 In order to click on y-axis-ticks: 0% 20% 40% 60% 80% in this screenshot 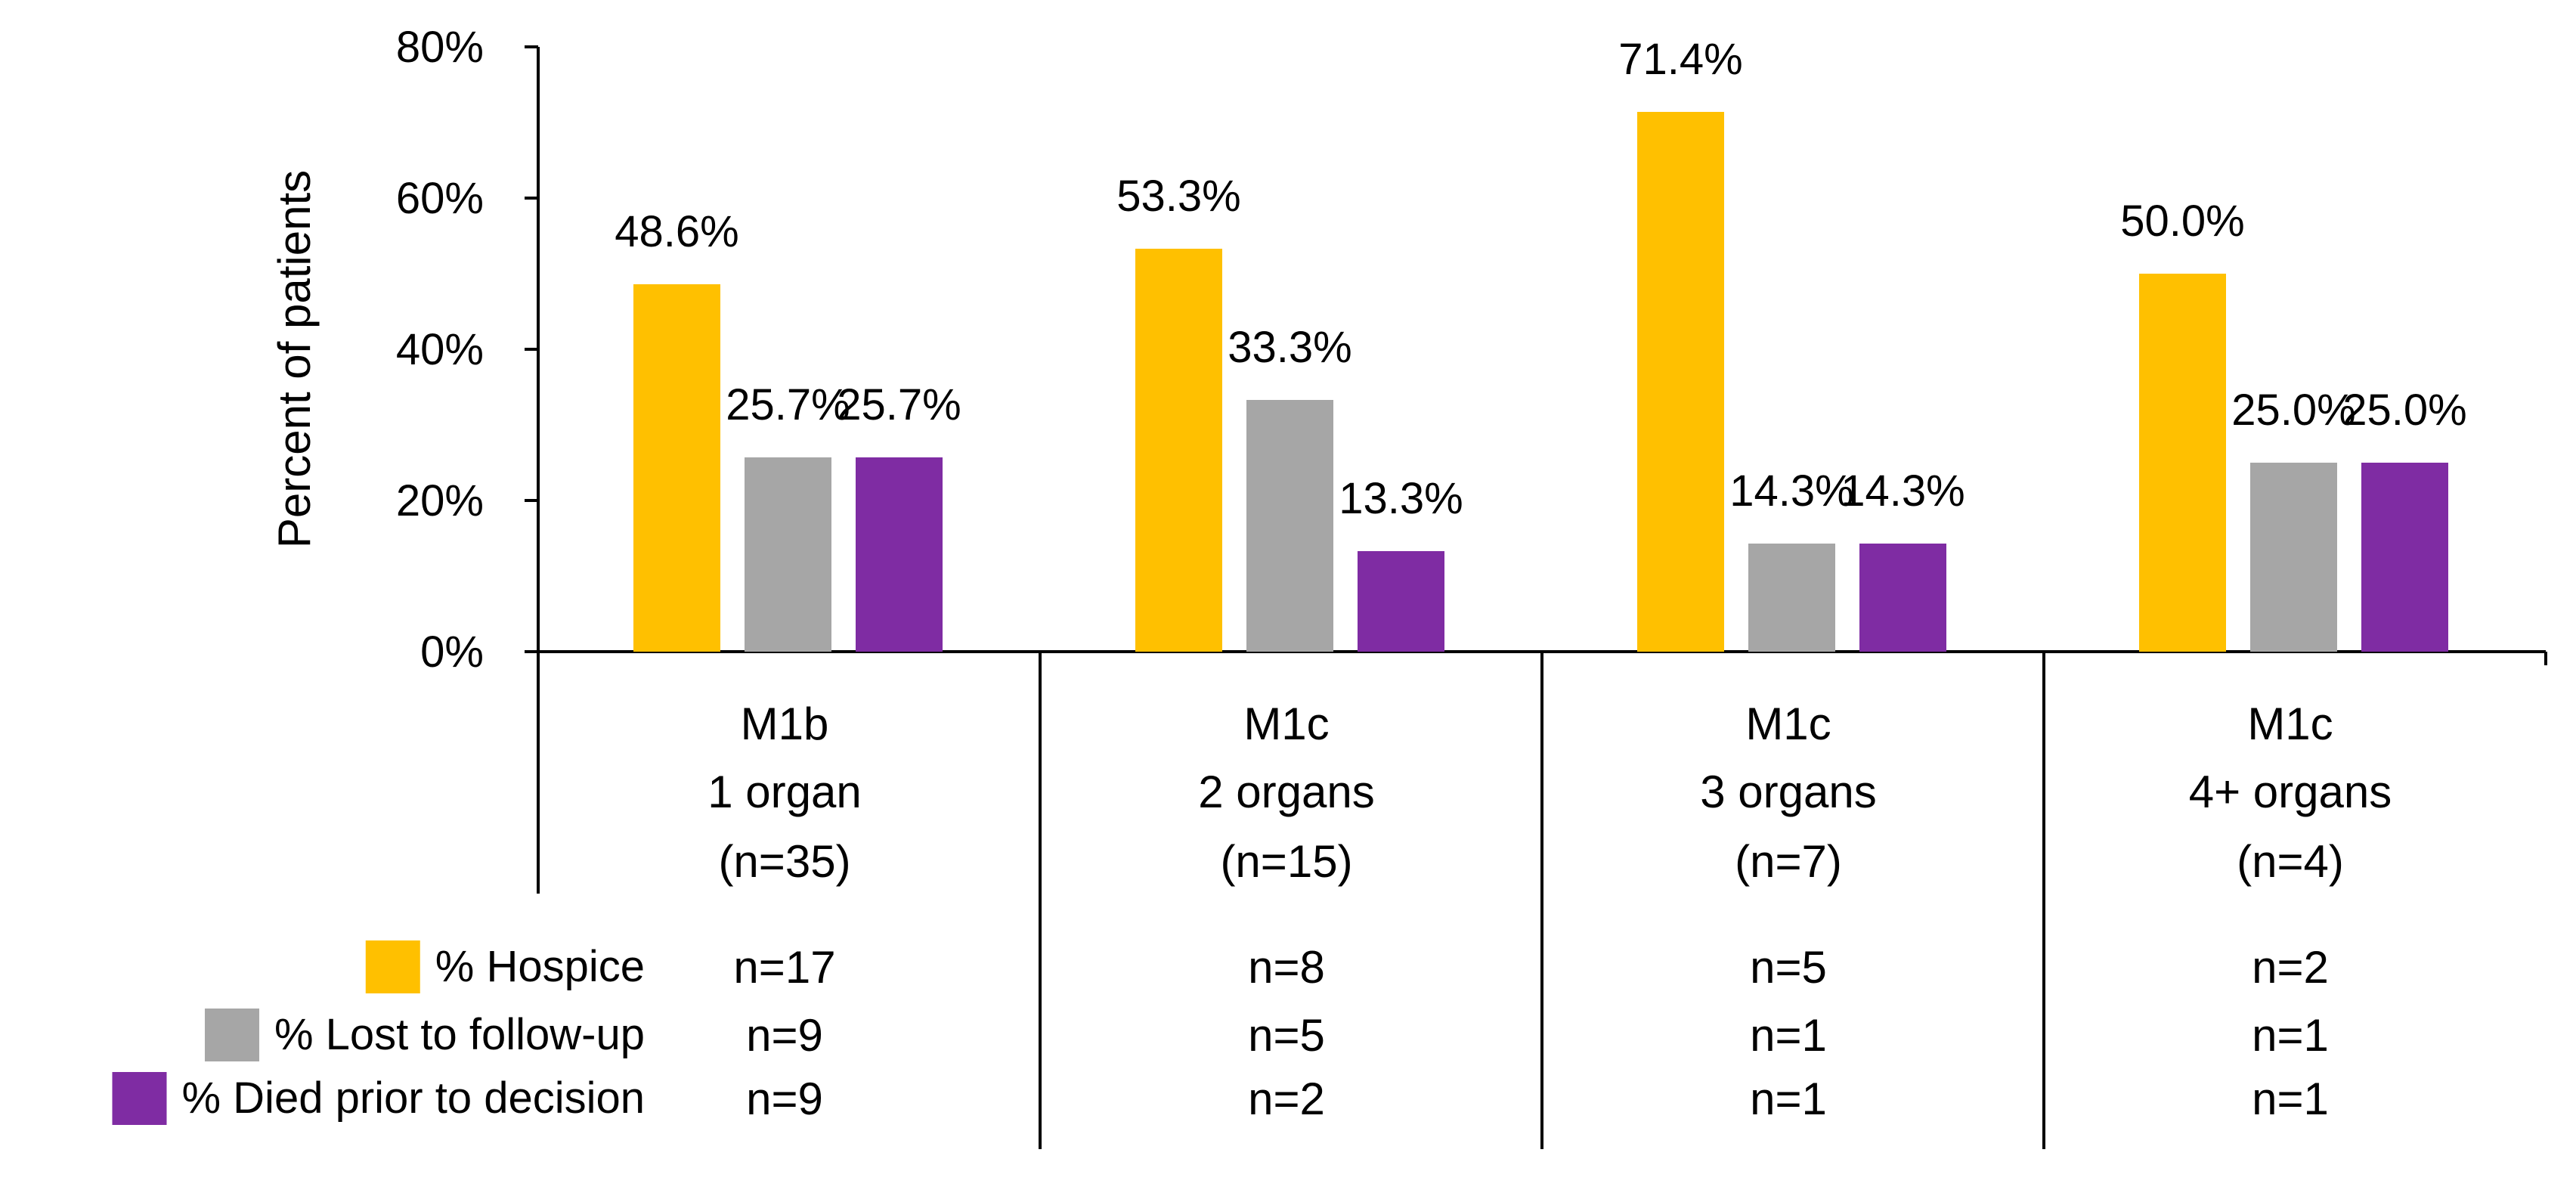, I will do `click(467, 350)`.